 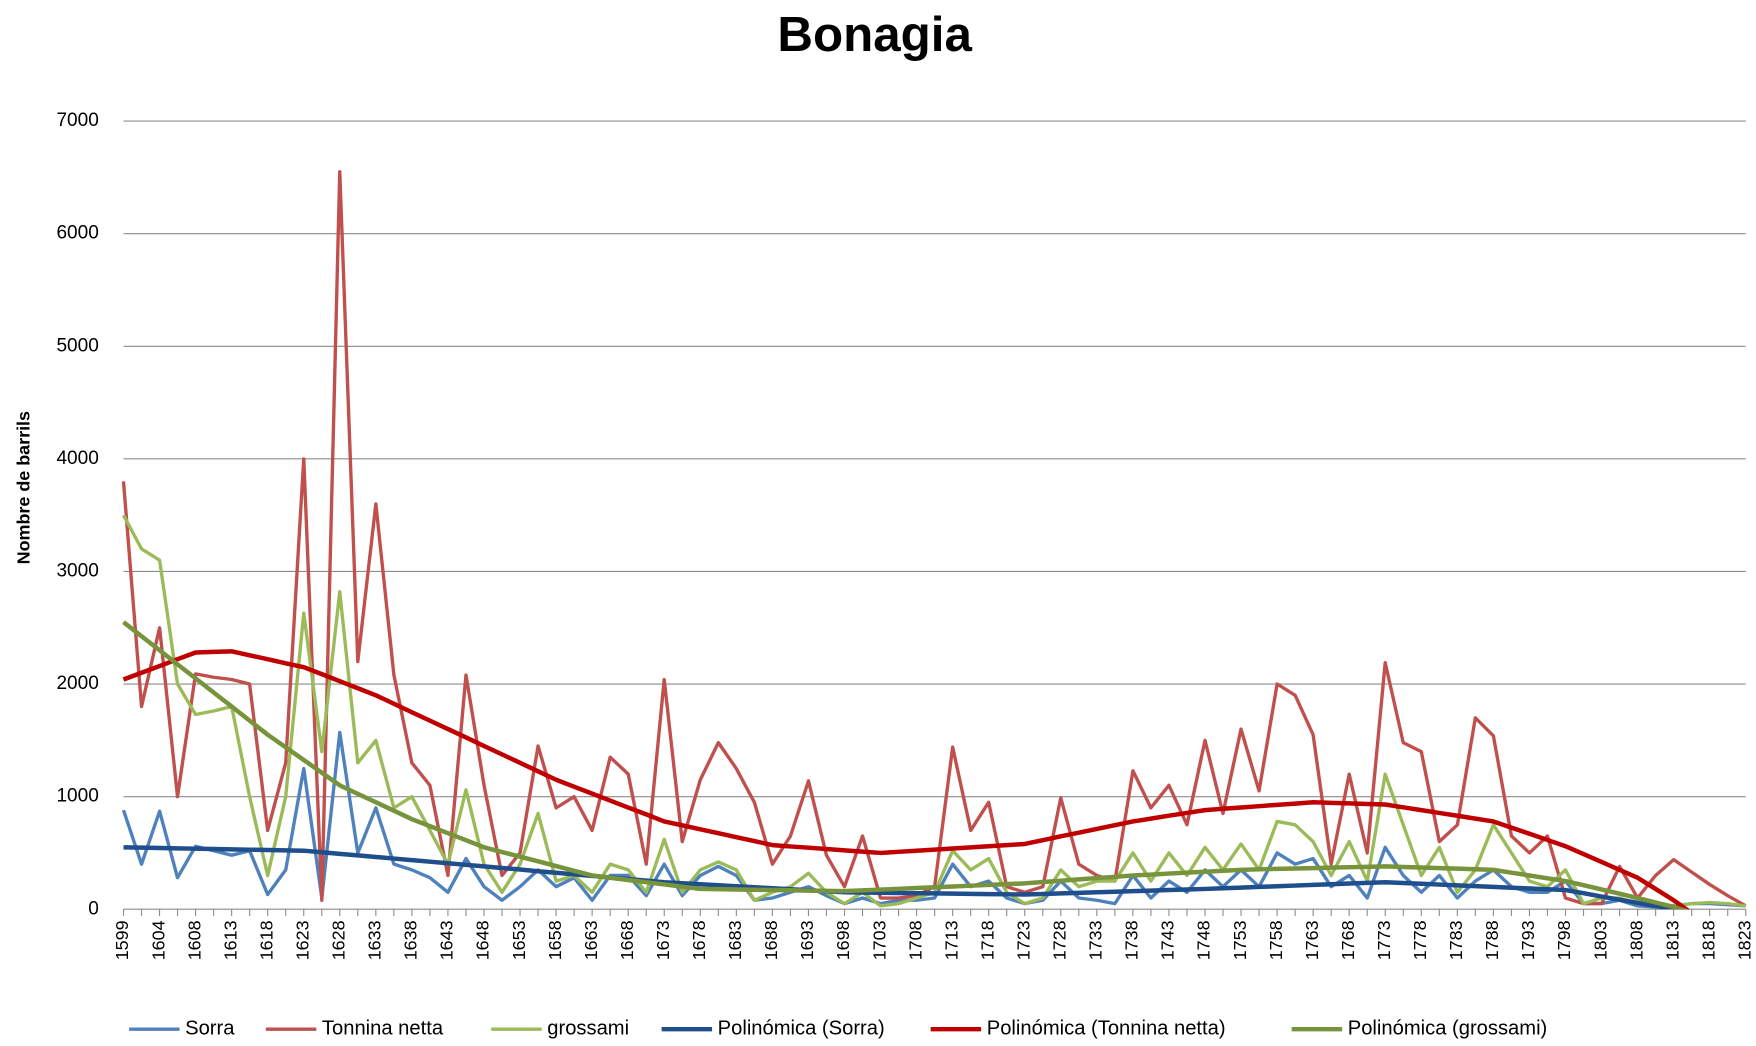 I want to click on x-tick-label: 1808, so click(x=1636, y=940).